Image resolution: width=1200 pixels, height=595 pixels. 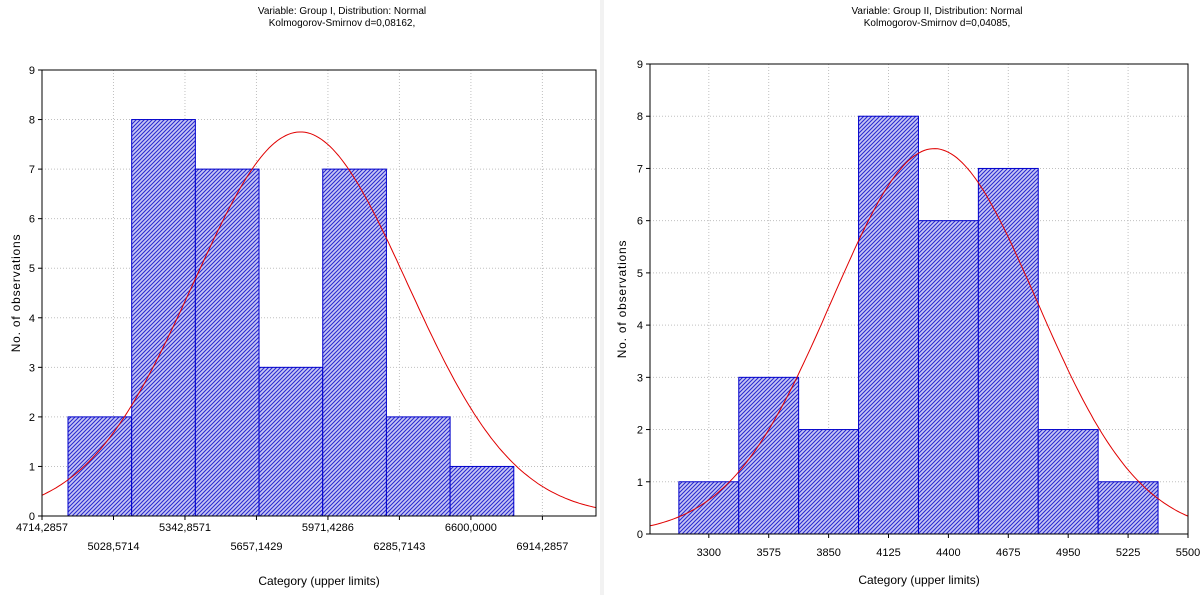 I want to click on x-tick-label: 3300, so click(x=709, y=553).